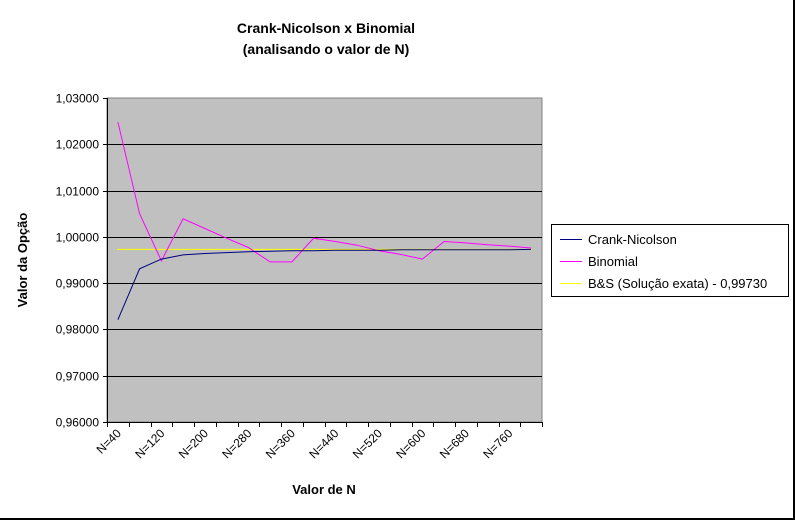 The height and width of the screenshot is (520, 795). What do you see at coordinates (78, 377) in the screenshot?
I see `y-tick-label: 0,97000` at bounding box center [78, 377].